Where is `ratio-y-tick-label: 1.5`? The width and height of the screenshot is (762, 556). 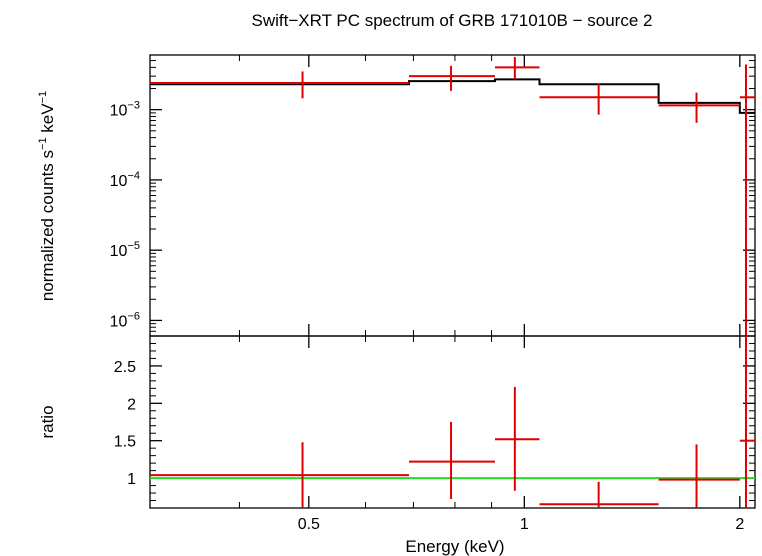
ratio-y-tick-label: 1.5 is located at coordinates (125, 442).